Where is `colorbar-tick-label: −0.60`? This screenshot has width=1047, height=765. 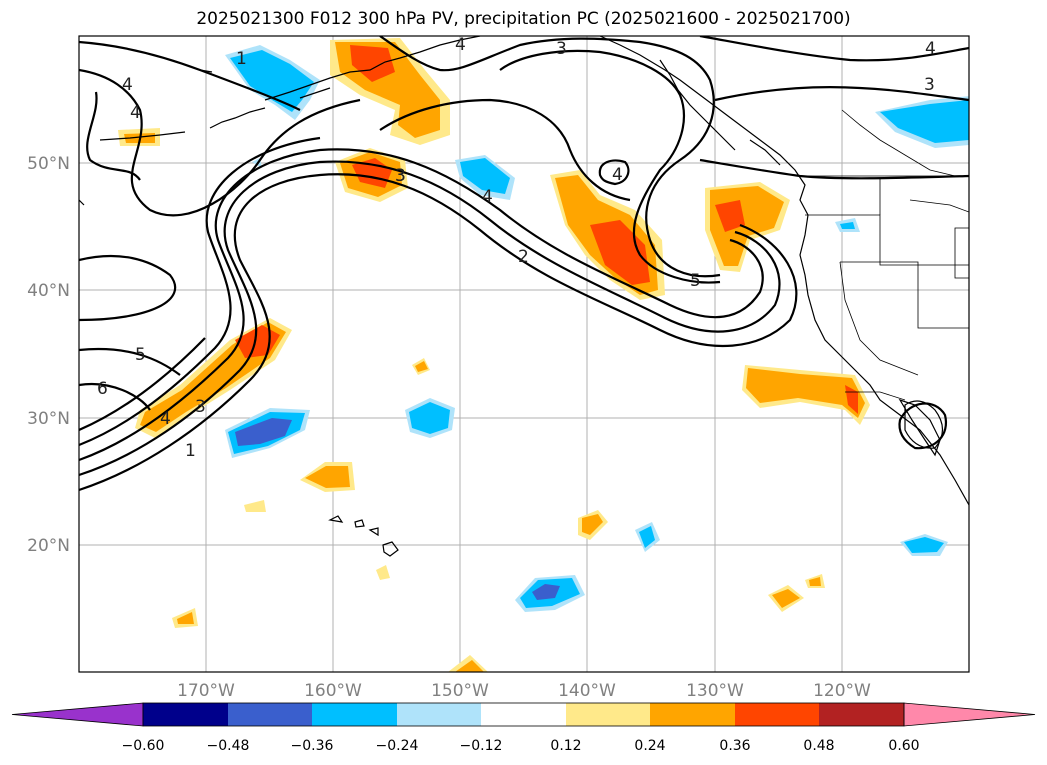
colorbar-tick-label: −0.60 is located at coordinates (143, 746).